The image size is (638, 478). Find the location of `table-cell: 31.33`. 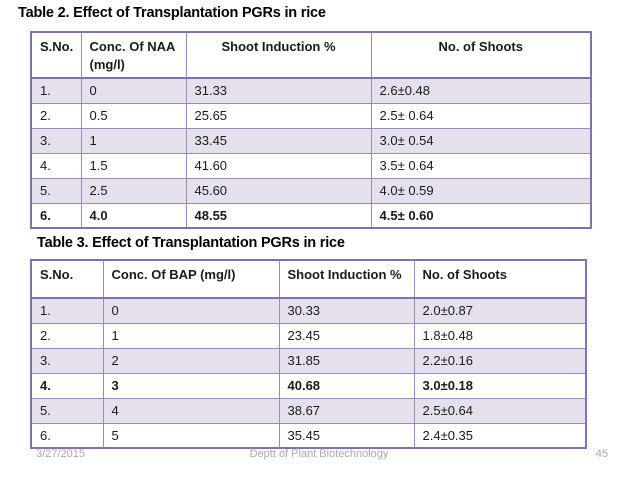

table-cell: 31.33 is located at coordinates (278, 90).